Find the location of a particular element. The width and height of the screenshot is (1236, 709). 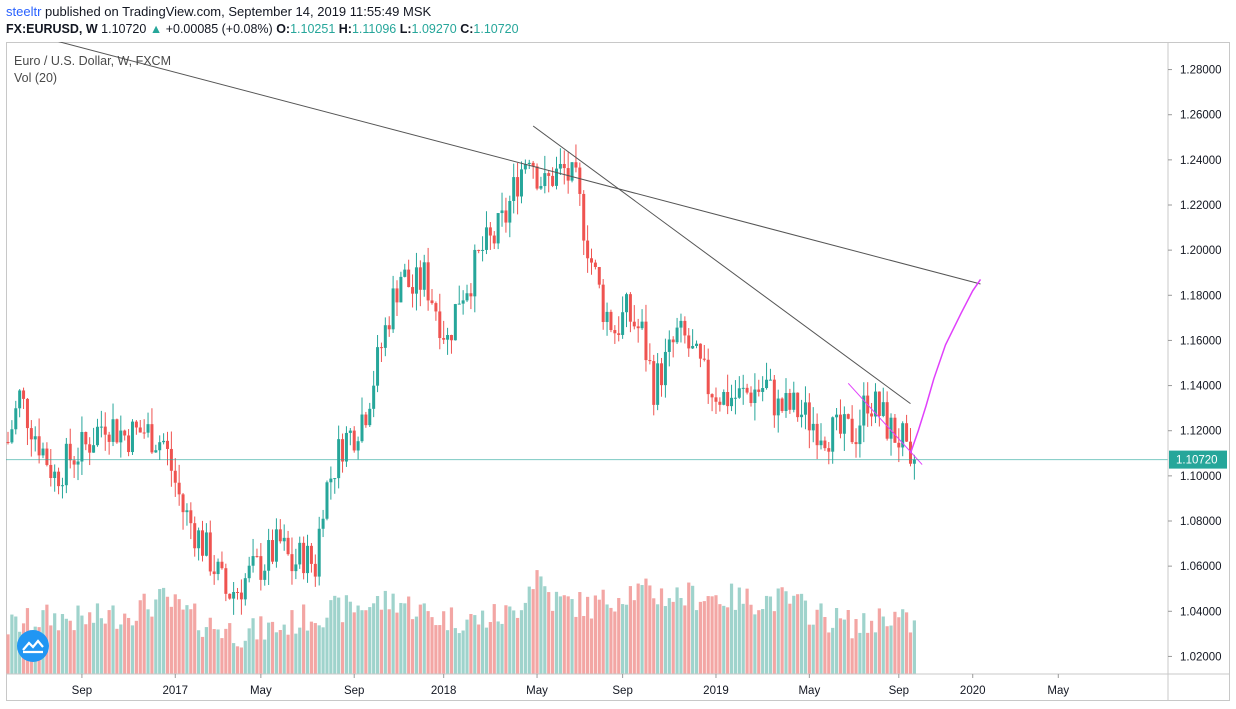

x-tick-label: 2018 is located at coordinates (444, 691).